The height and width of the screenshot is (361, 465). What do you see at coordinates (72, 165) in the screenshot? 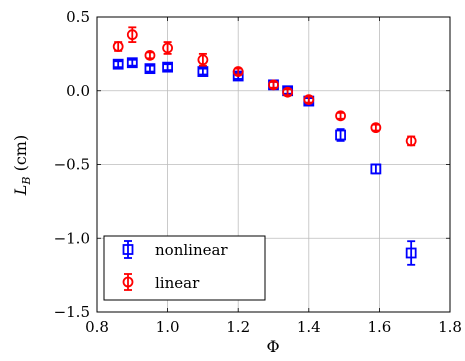
I see `y-tick-label: −0.5` at bounding box center [72, 165].